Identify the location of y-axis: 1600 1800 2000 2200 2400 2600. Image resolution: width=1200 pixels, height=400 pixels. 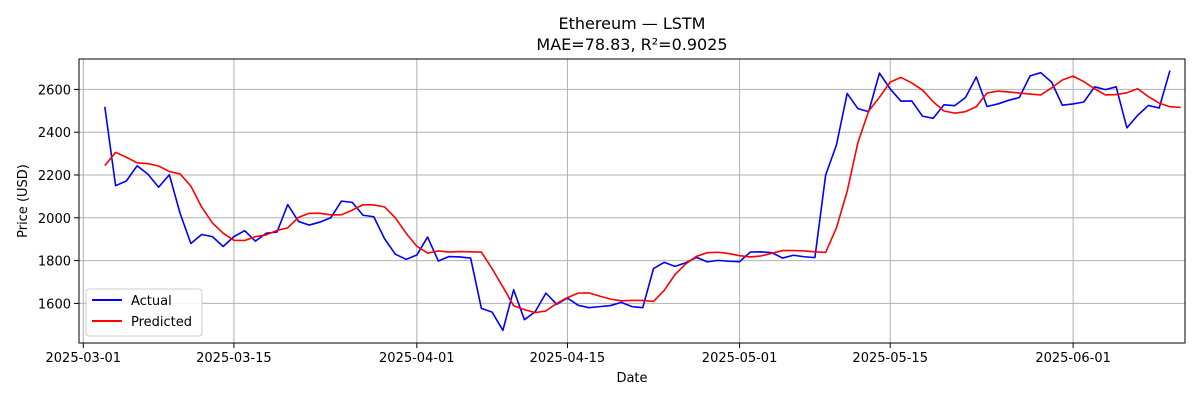
(58, 197).